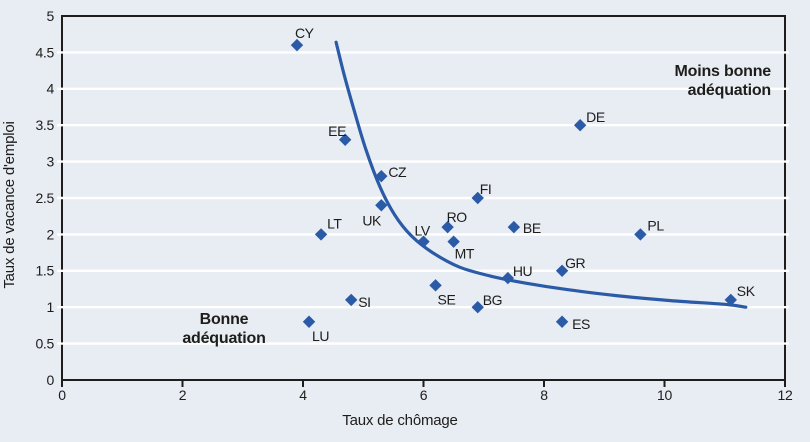 Image resolution: width=810 pixels, height=442 pixels. Describe the element at coordinates (723, 71) in the screenshot. I see `annotation-moins-bonne-line1: Moins bonne` at that location.